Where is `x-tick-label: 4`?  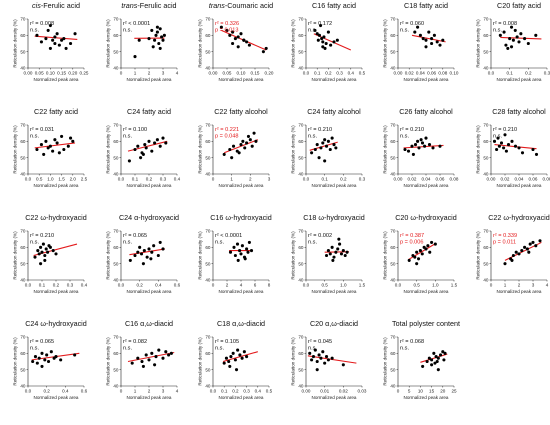 x-tick-label: 4 is located at coordinates (241, 285).